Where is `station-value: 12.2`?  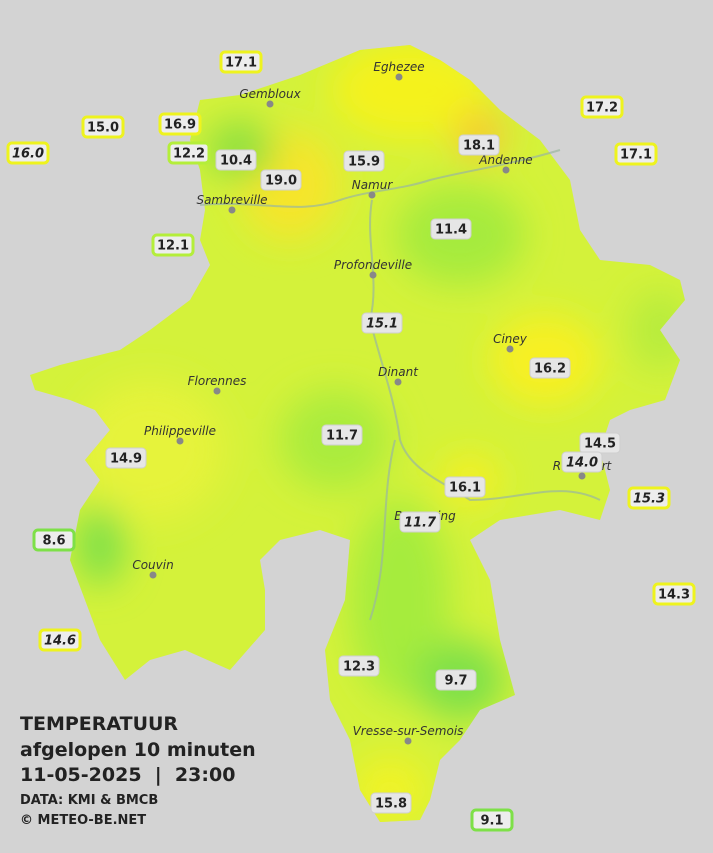 station-value: 12.2 is located at coordinates (189, 154).